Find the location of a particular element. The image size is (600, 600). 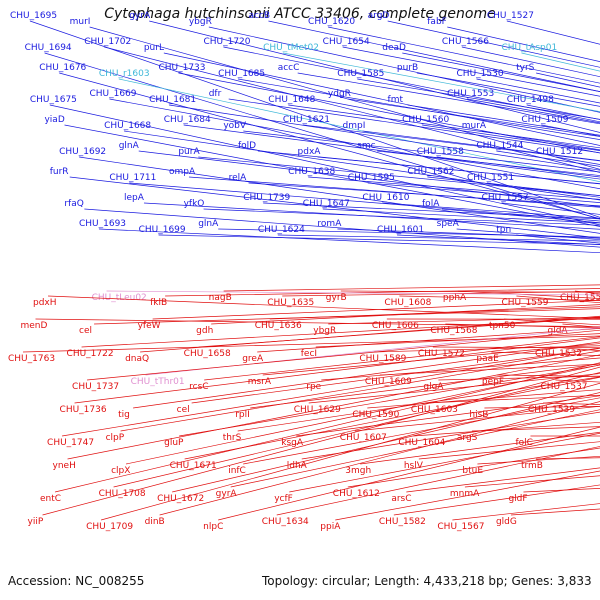

reverse-gene-label: CHU_1709 is located at coordinates (109, 527).